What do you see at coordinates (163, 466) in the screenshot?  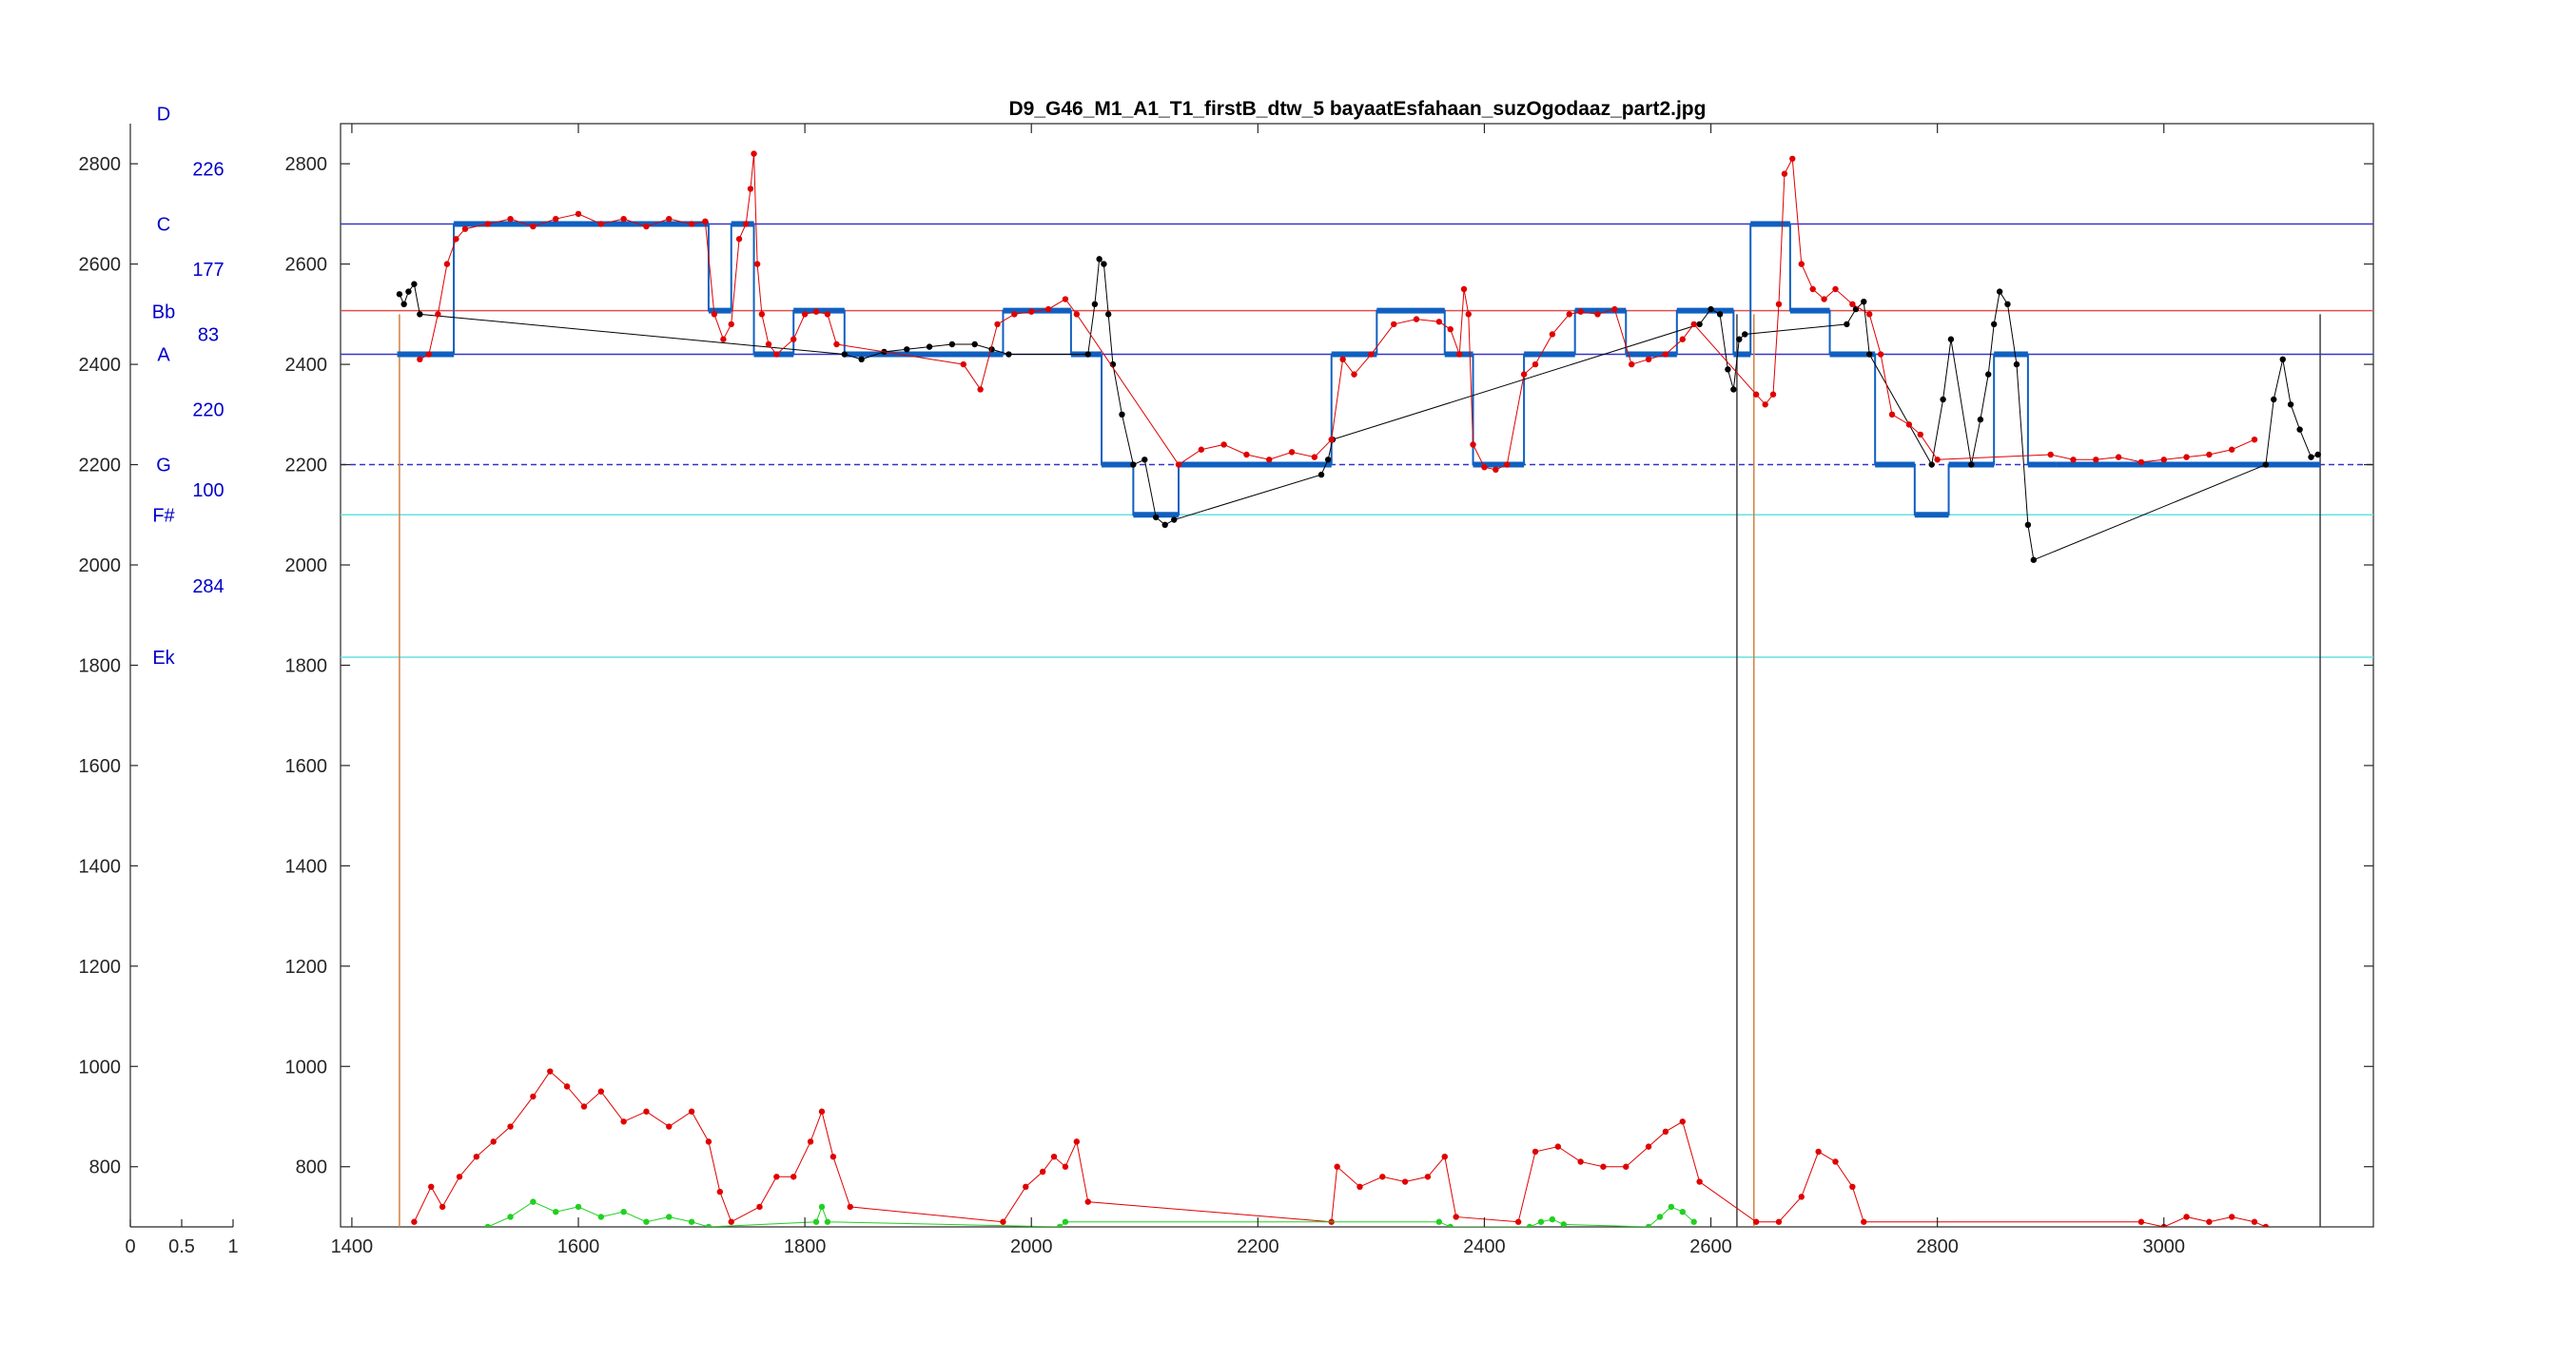 I see `note-label: G` at bounding box center [163, 466].